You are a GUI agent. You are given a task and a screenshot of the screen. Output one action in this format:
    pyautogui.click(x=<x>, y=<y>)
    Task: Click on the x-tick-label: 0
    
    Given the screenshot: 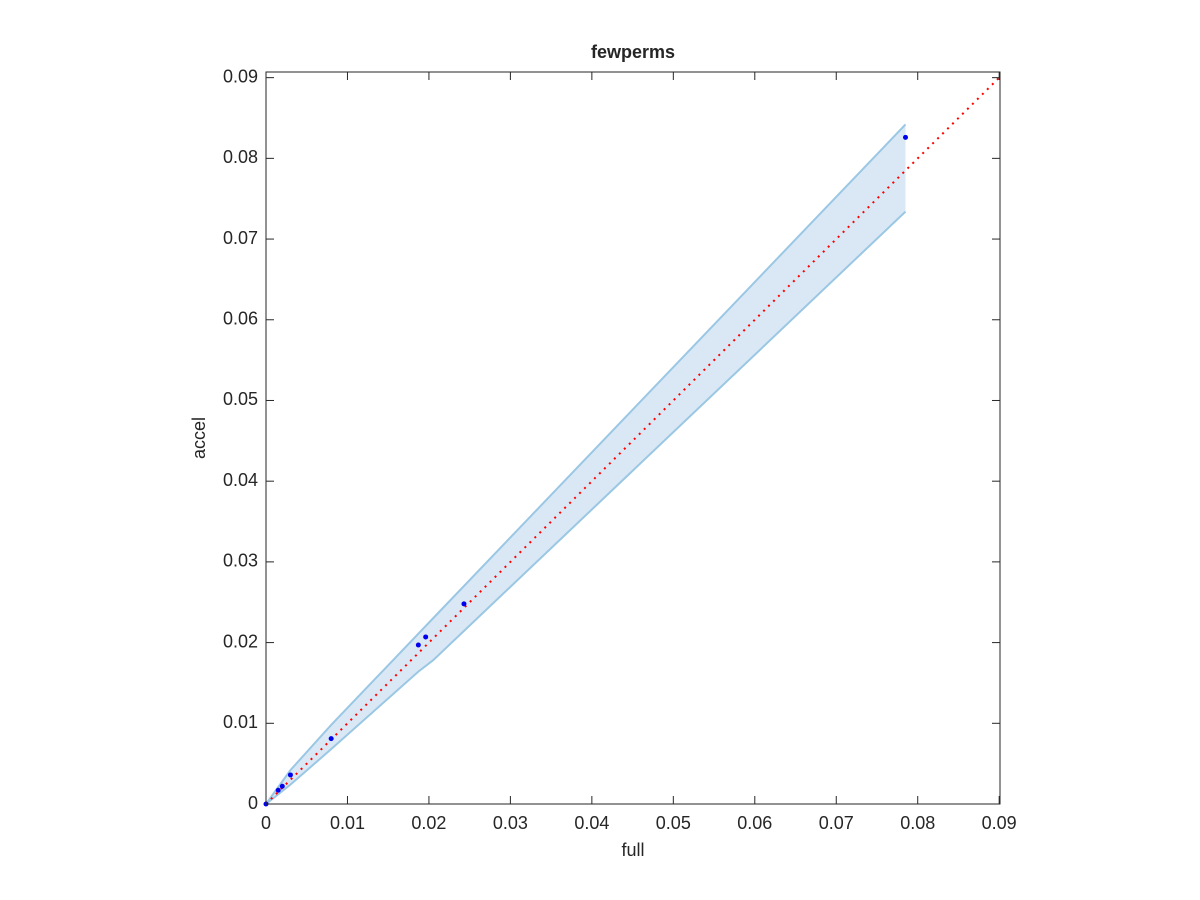 What is the action you would take?
    pyautogui.click(x=266, y=823)
    